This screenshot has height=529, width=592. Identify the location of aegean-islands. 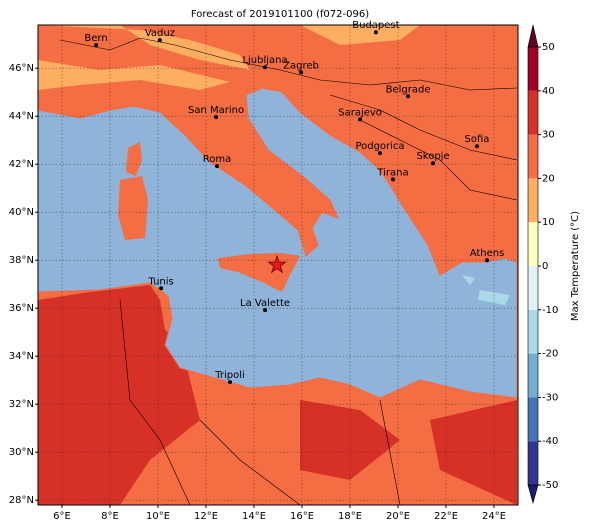
(486, 290).